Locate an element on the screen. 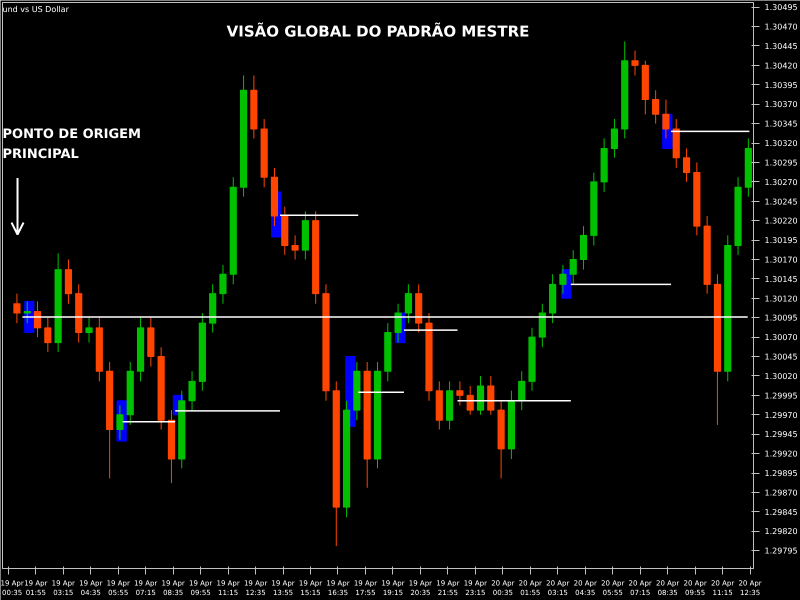  y-tick-label: 1.29945 is located at coordinates (781, 435).